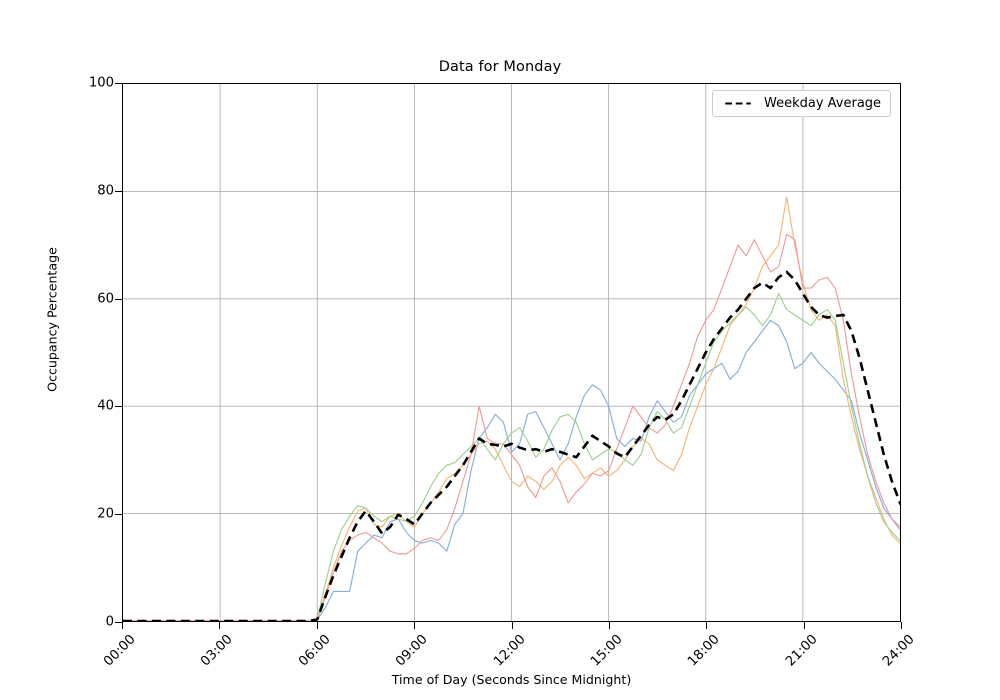  I want to click on y-axis-label: Occupancy Percentage, so click(52, 319).